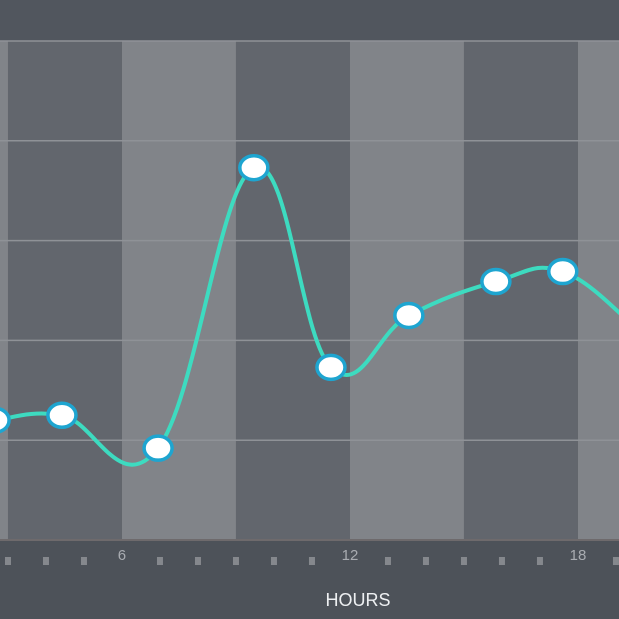 The width and height of the screenshot is (619, 619). I want to click on x-axis: 6 12 18, so click(311, 556).